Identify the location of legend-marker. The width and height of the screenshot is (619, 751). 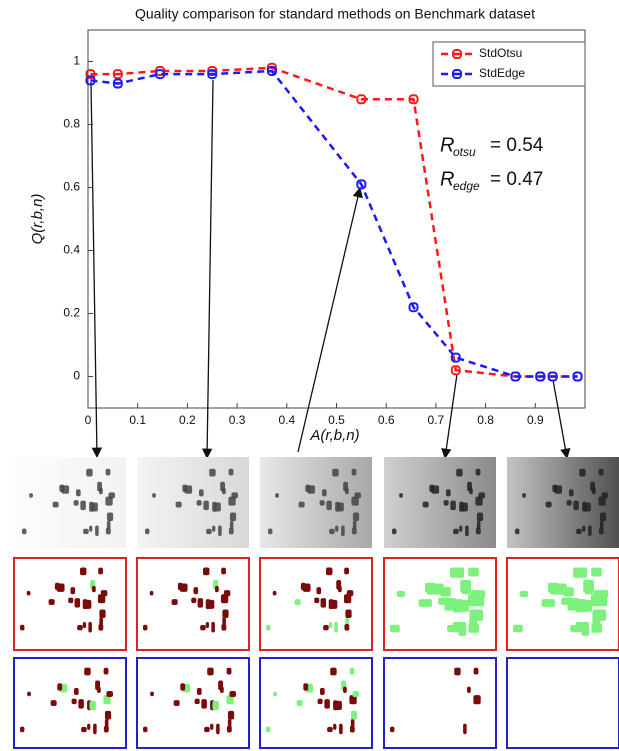
(457, 54).